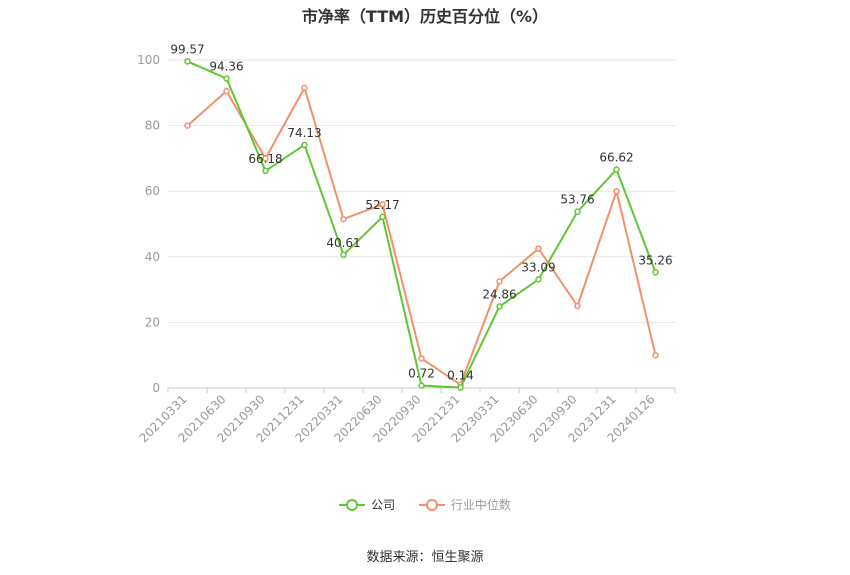 The width and height of the screenshot is (850, 575). I want to click on data-source: 数据来源：恒生聚源, so click(425, 557).